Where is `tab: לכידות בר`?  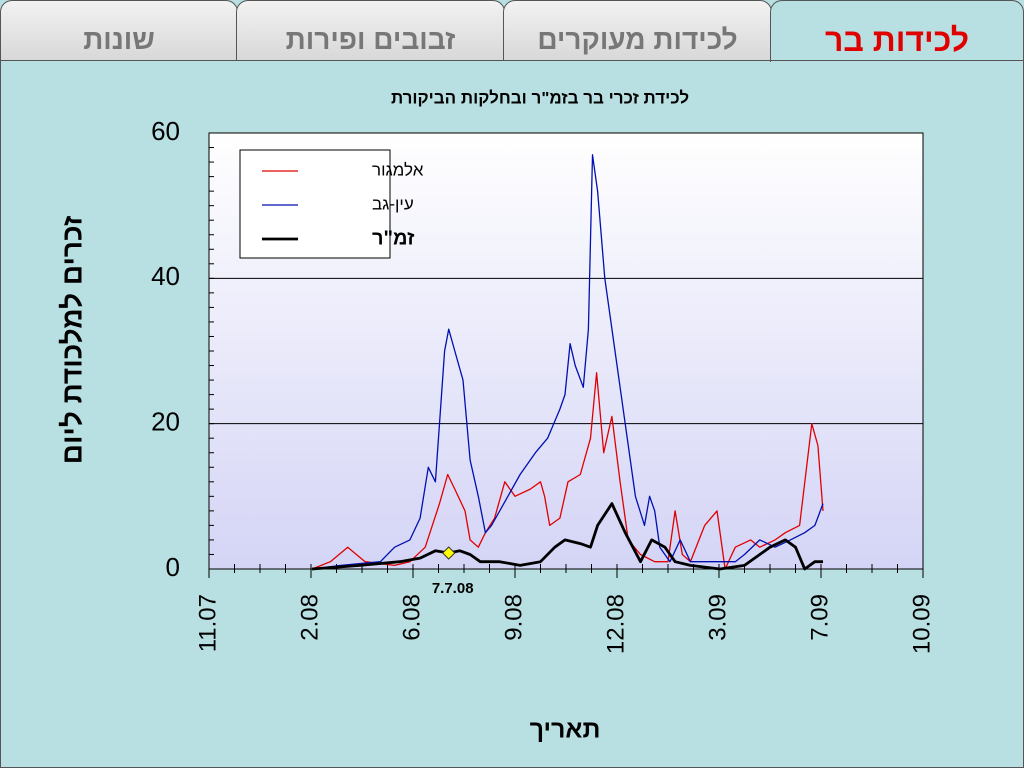
tab: לכידות בר is located at coordinates (897, 31).